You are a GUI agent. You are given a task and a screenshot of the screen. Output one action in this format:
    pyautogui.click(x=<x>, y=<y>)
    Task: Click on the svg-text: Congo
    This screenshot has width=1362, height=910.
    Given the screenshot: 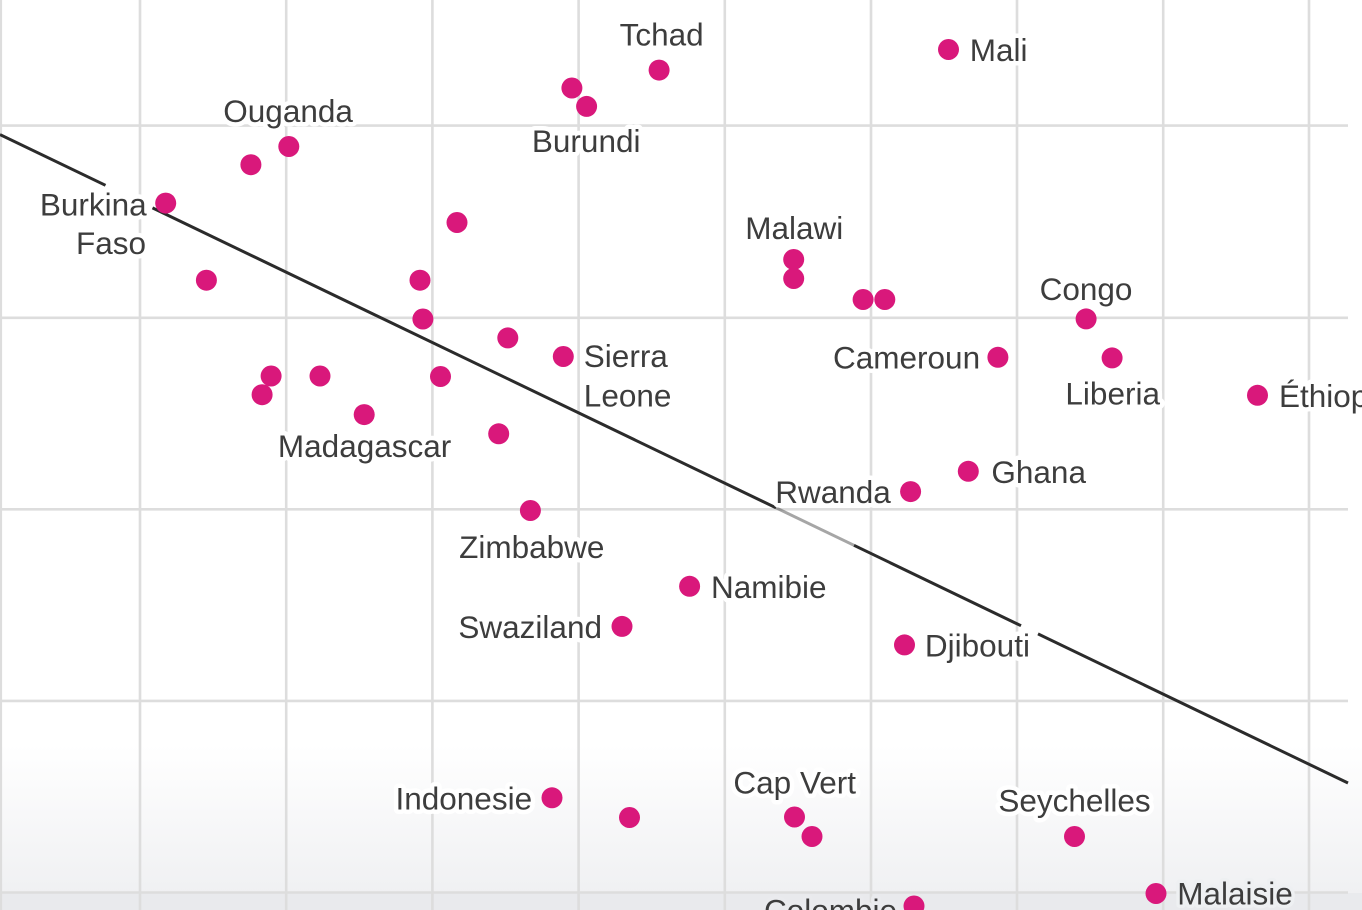 What is the action you would take?
    pyautogui.click(x=1086, y=289)
    